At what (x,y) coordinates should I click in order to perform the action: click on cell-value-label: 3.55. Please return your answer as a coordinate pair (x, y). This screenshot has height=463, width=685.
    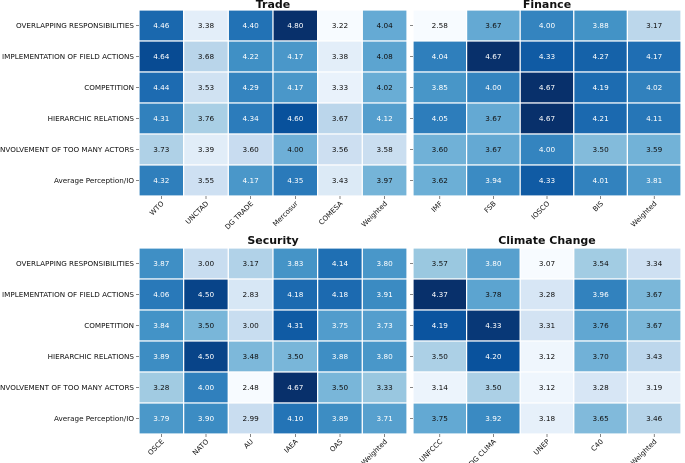
    Looking at the image, I should click on (206, 180).